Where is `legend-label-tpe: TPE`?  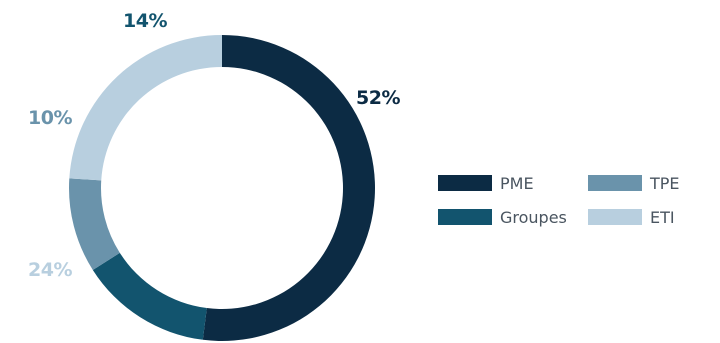
legend-label-tpe: TPE is located at coordinates (665, 183).